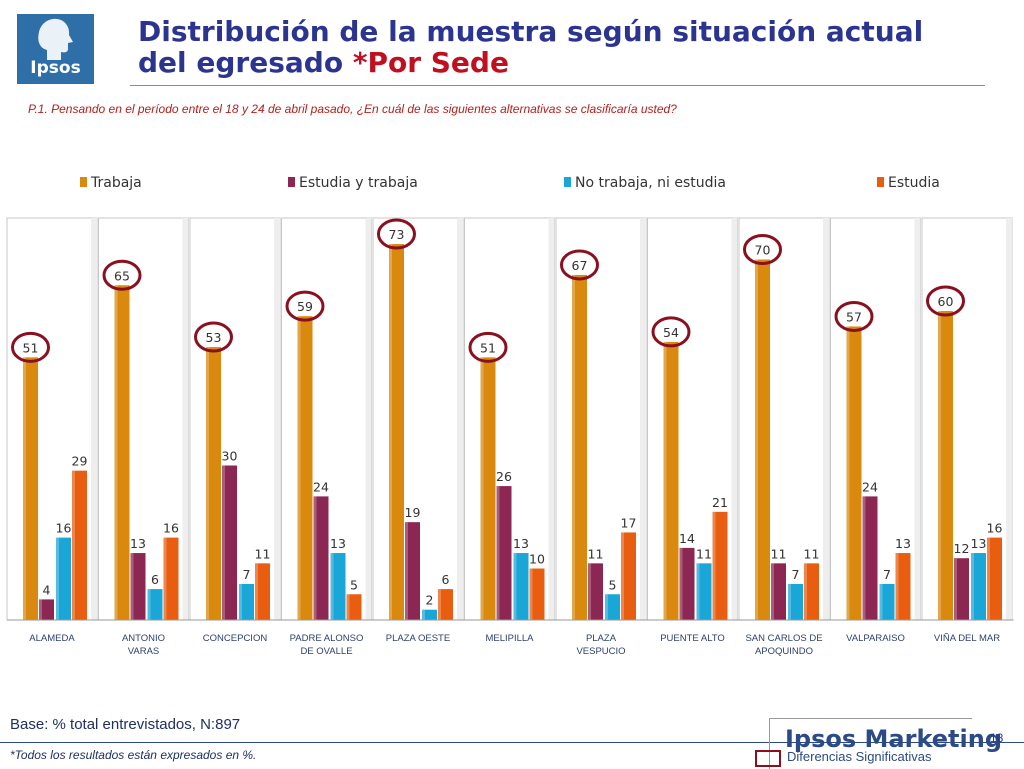 The image size is (1024, 769). Describe the element at coordinates (687, 538) in the screenshot. I see `data-label: 14` at that location.